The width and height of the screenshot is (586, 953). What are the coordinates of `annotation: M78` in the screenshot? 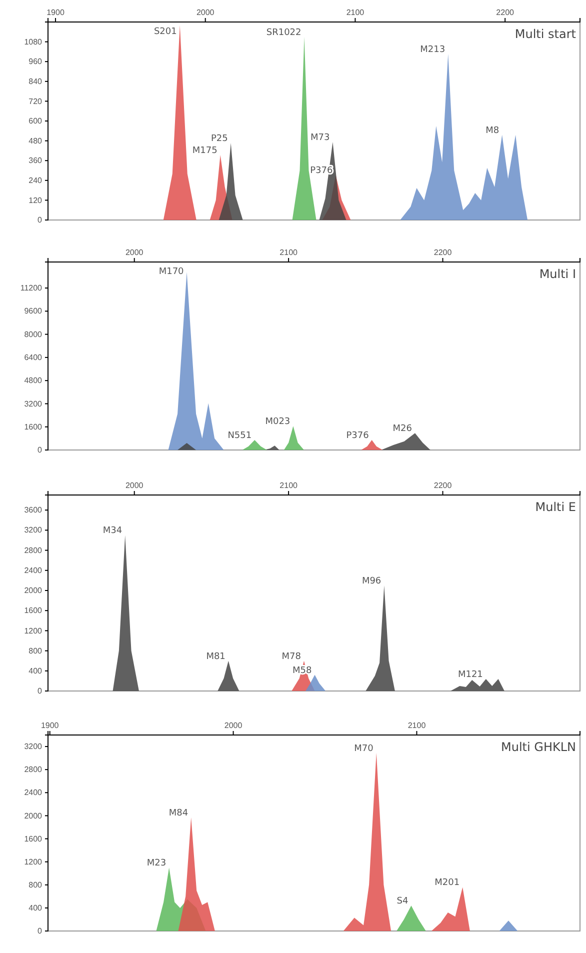 It's located at (292, 657).